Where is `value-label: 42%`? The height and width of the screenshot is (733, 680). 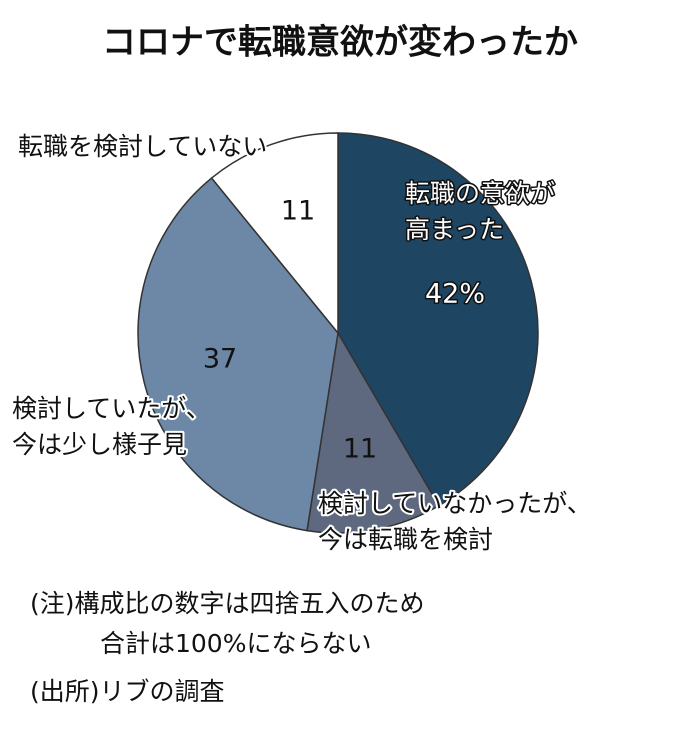 value-label: 42% is located at coordinates (455, 294).